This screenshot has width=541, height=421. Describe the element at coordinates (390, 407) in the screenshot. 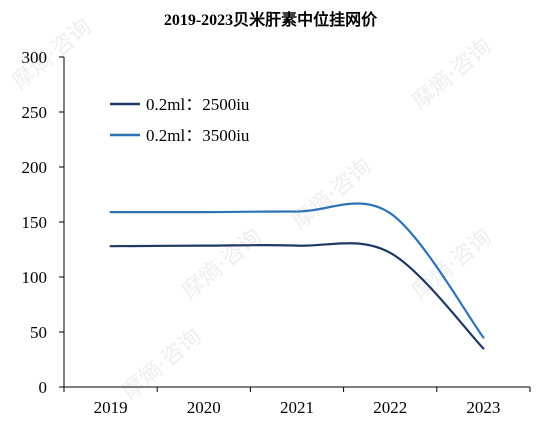

I see `x-tick-label: 2022` at that location.